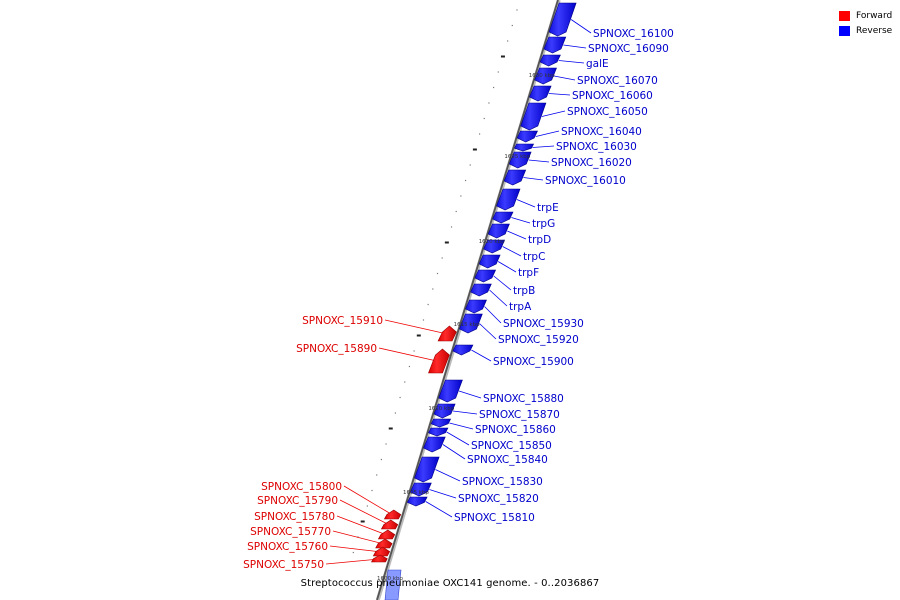 The image size is (900, 600). I want to click on gene-block-trpf, so click(489, 261).